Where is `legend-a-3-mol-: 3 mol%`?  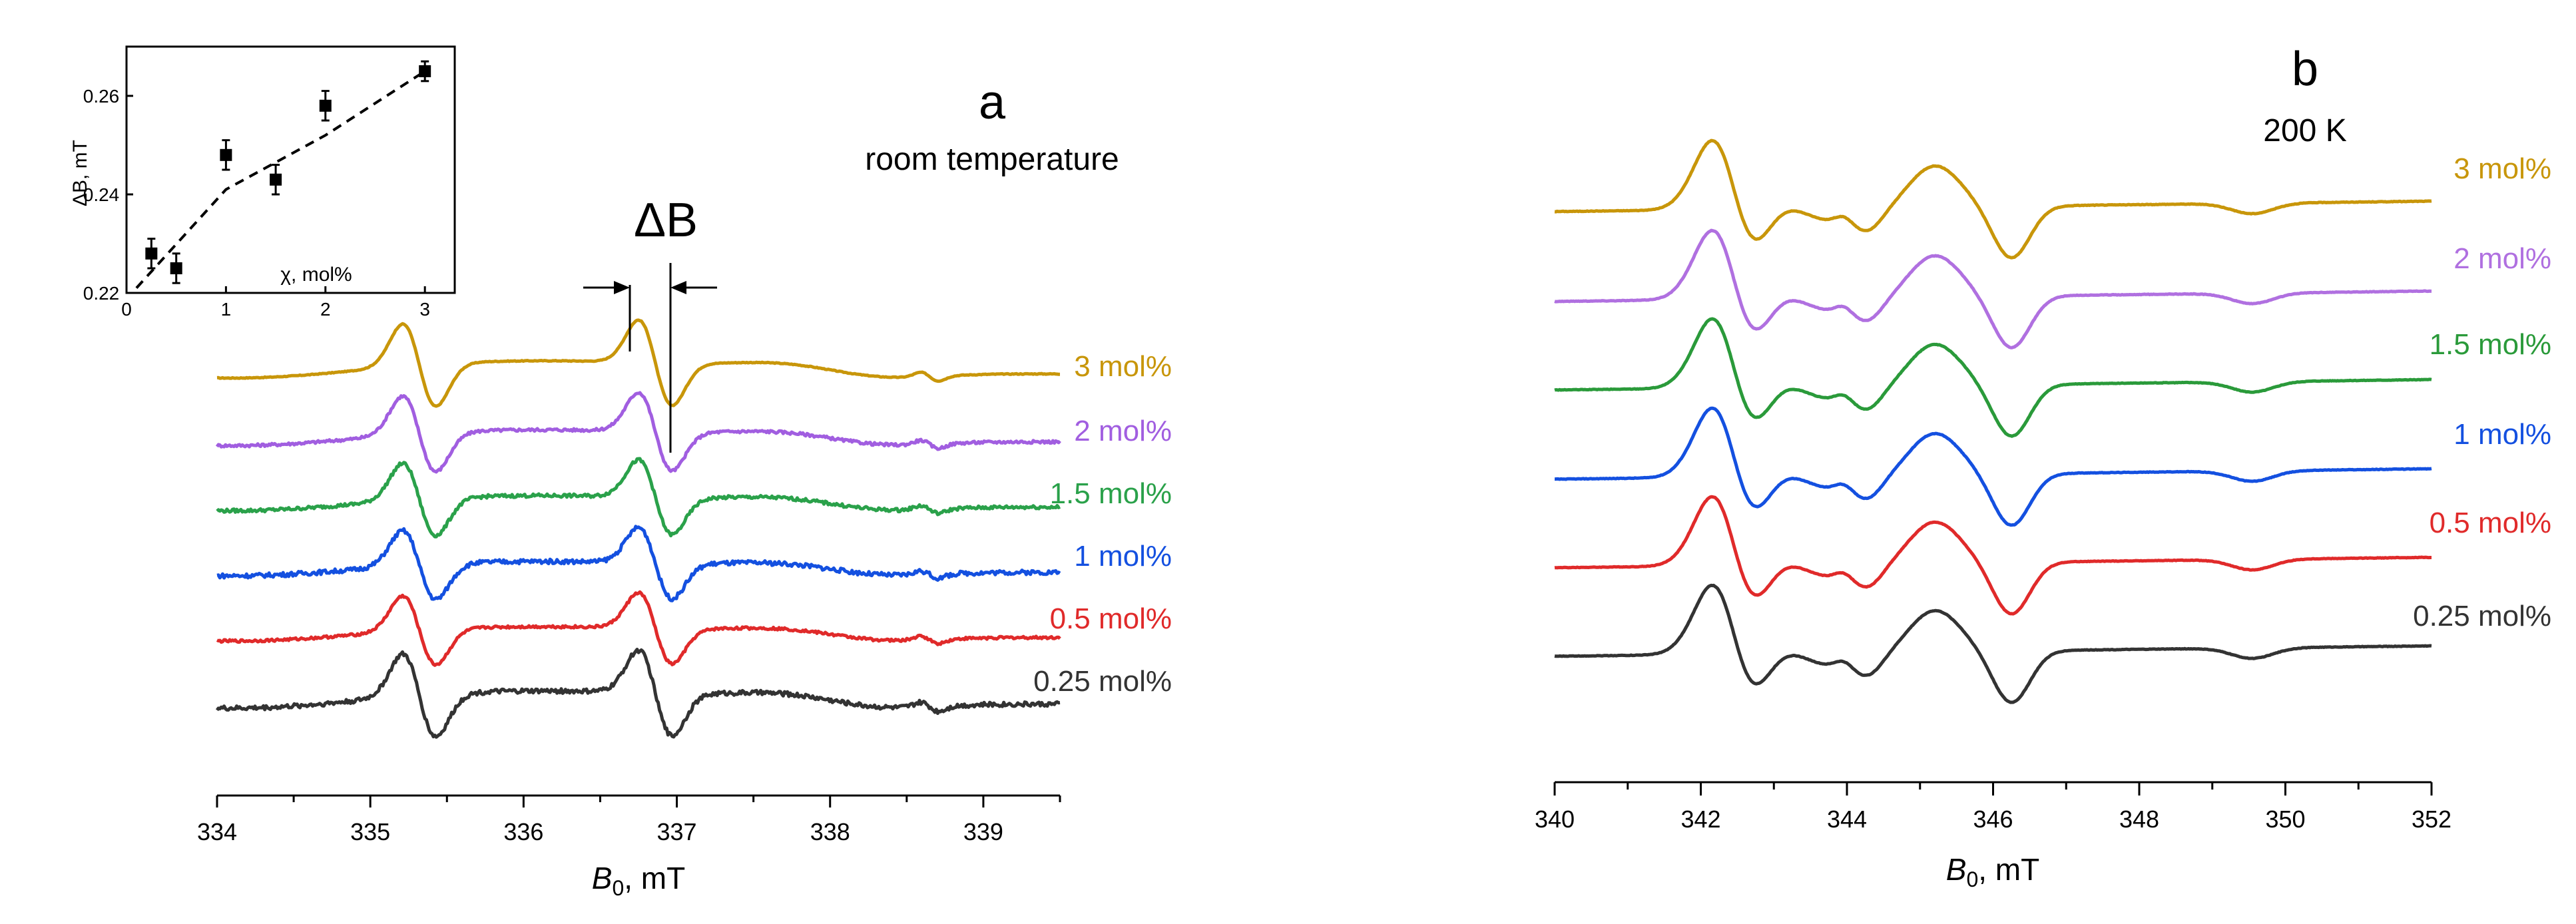 legend-a-3-mol-: 3 mol% is located at coordinates (1123, 367).